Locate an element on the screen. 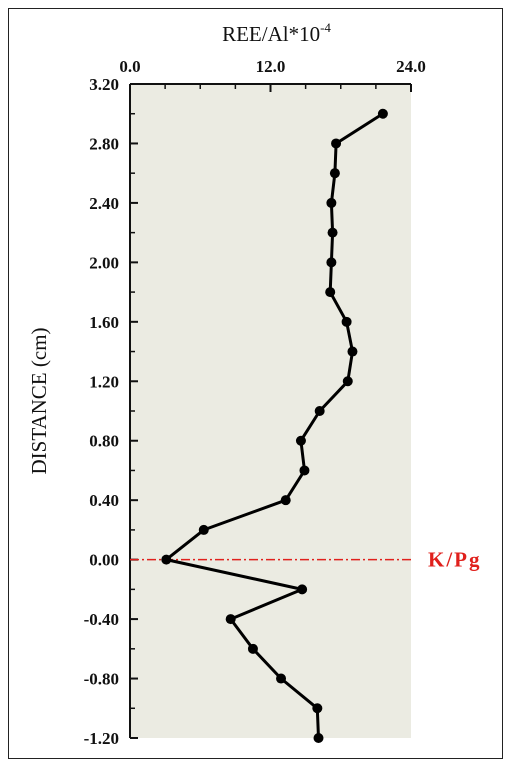  kpg-boundary-label: K/Pg is located at coordinates (455, 560).